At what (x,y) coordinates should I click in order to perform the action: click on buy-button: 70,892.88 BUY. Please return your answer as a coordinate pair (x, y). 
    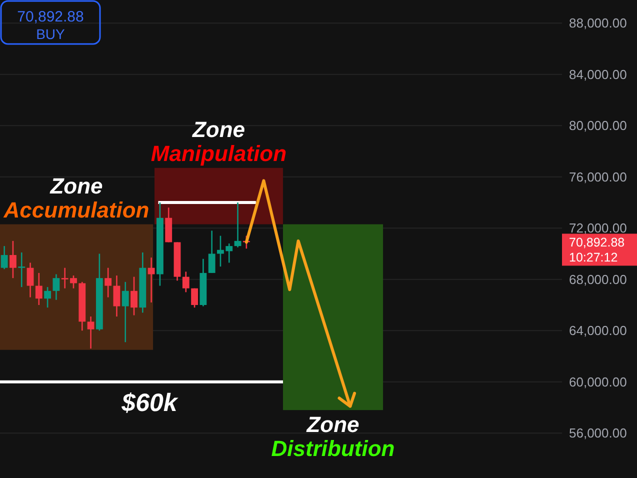
    Looking at the image, I should click on (50, 22).